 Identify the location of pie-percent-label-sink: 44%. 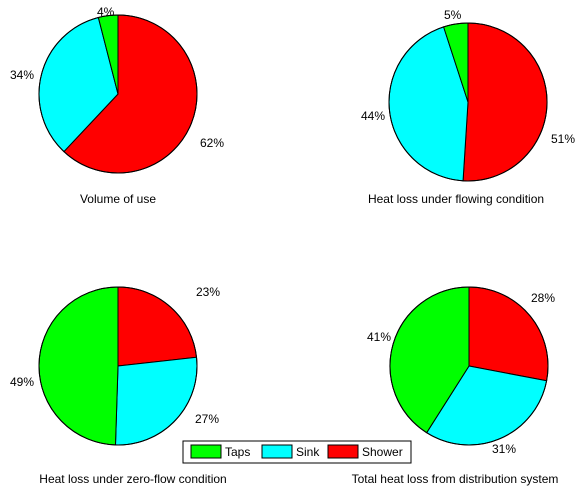
(373, 116).